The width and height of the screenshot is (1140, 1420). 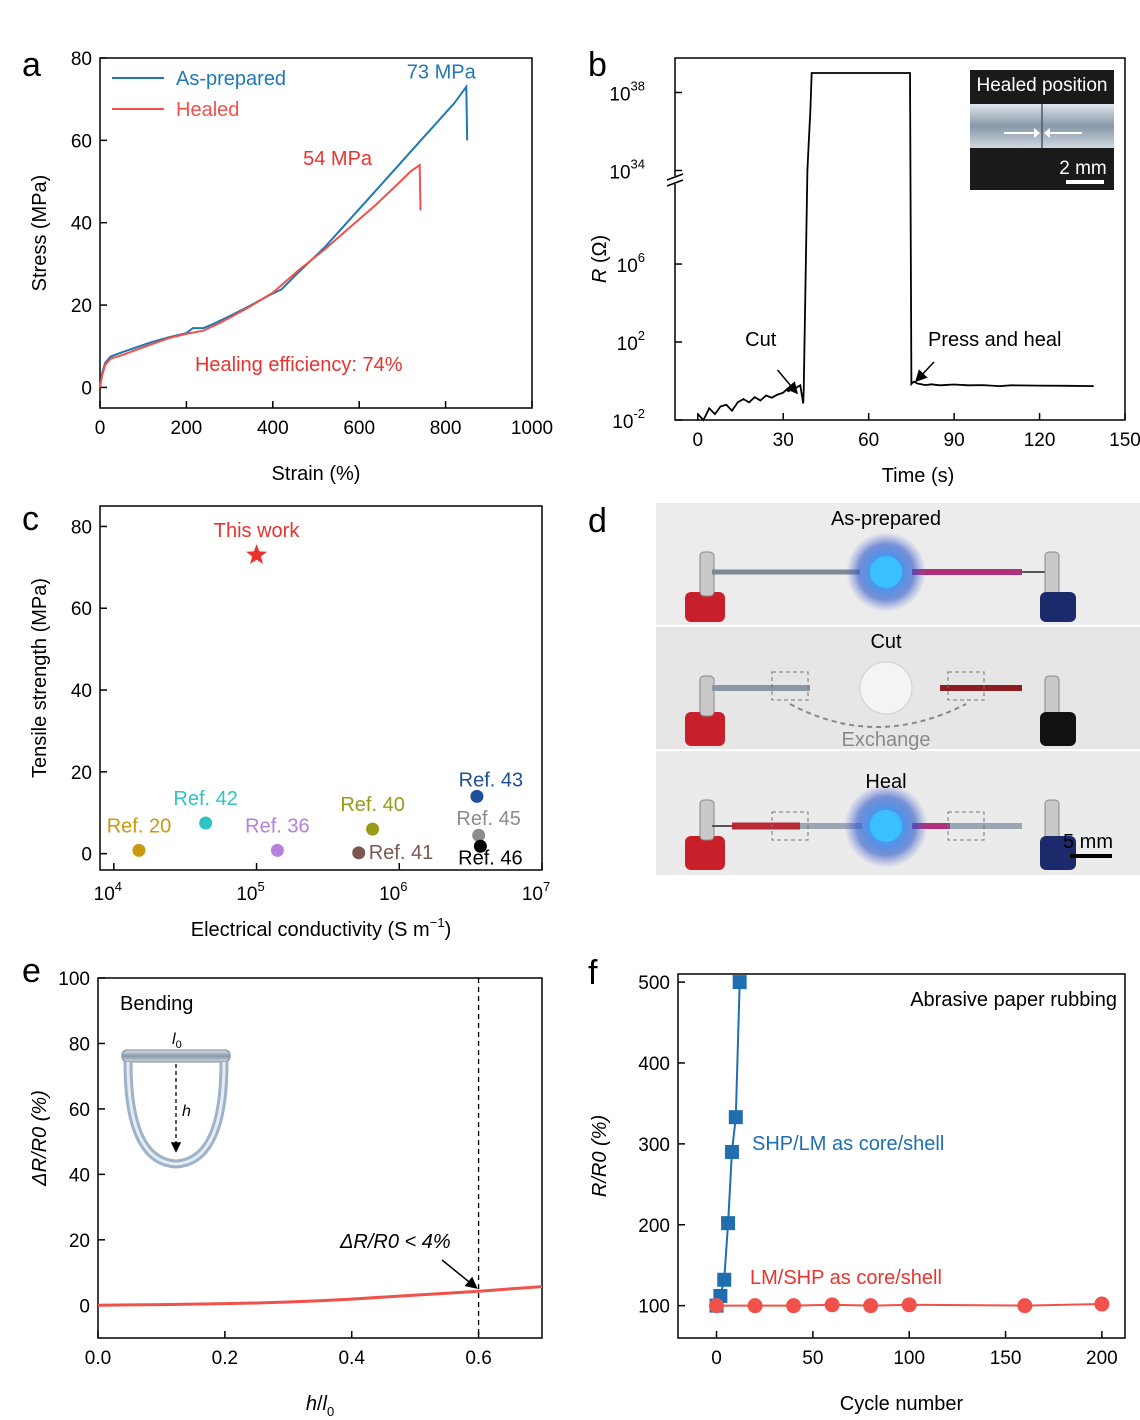 I want to click on chart-e-y-tick-label: 0, so click(x=84, y=1306).